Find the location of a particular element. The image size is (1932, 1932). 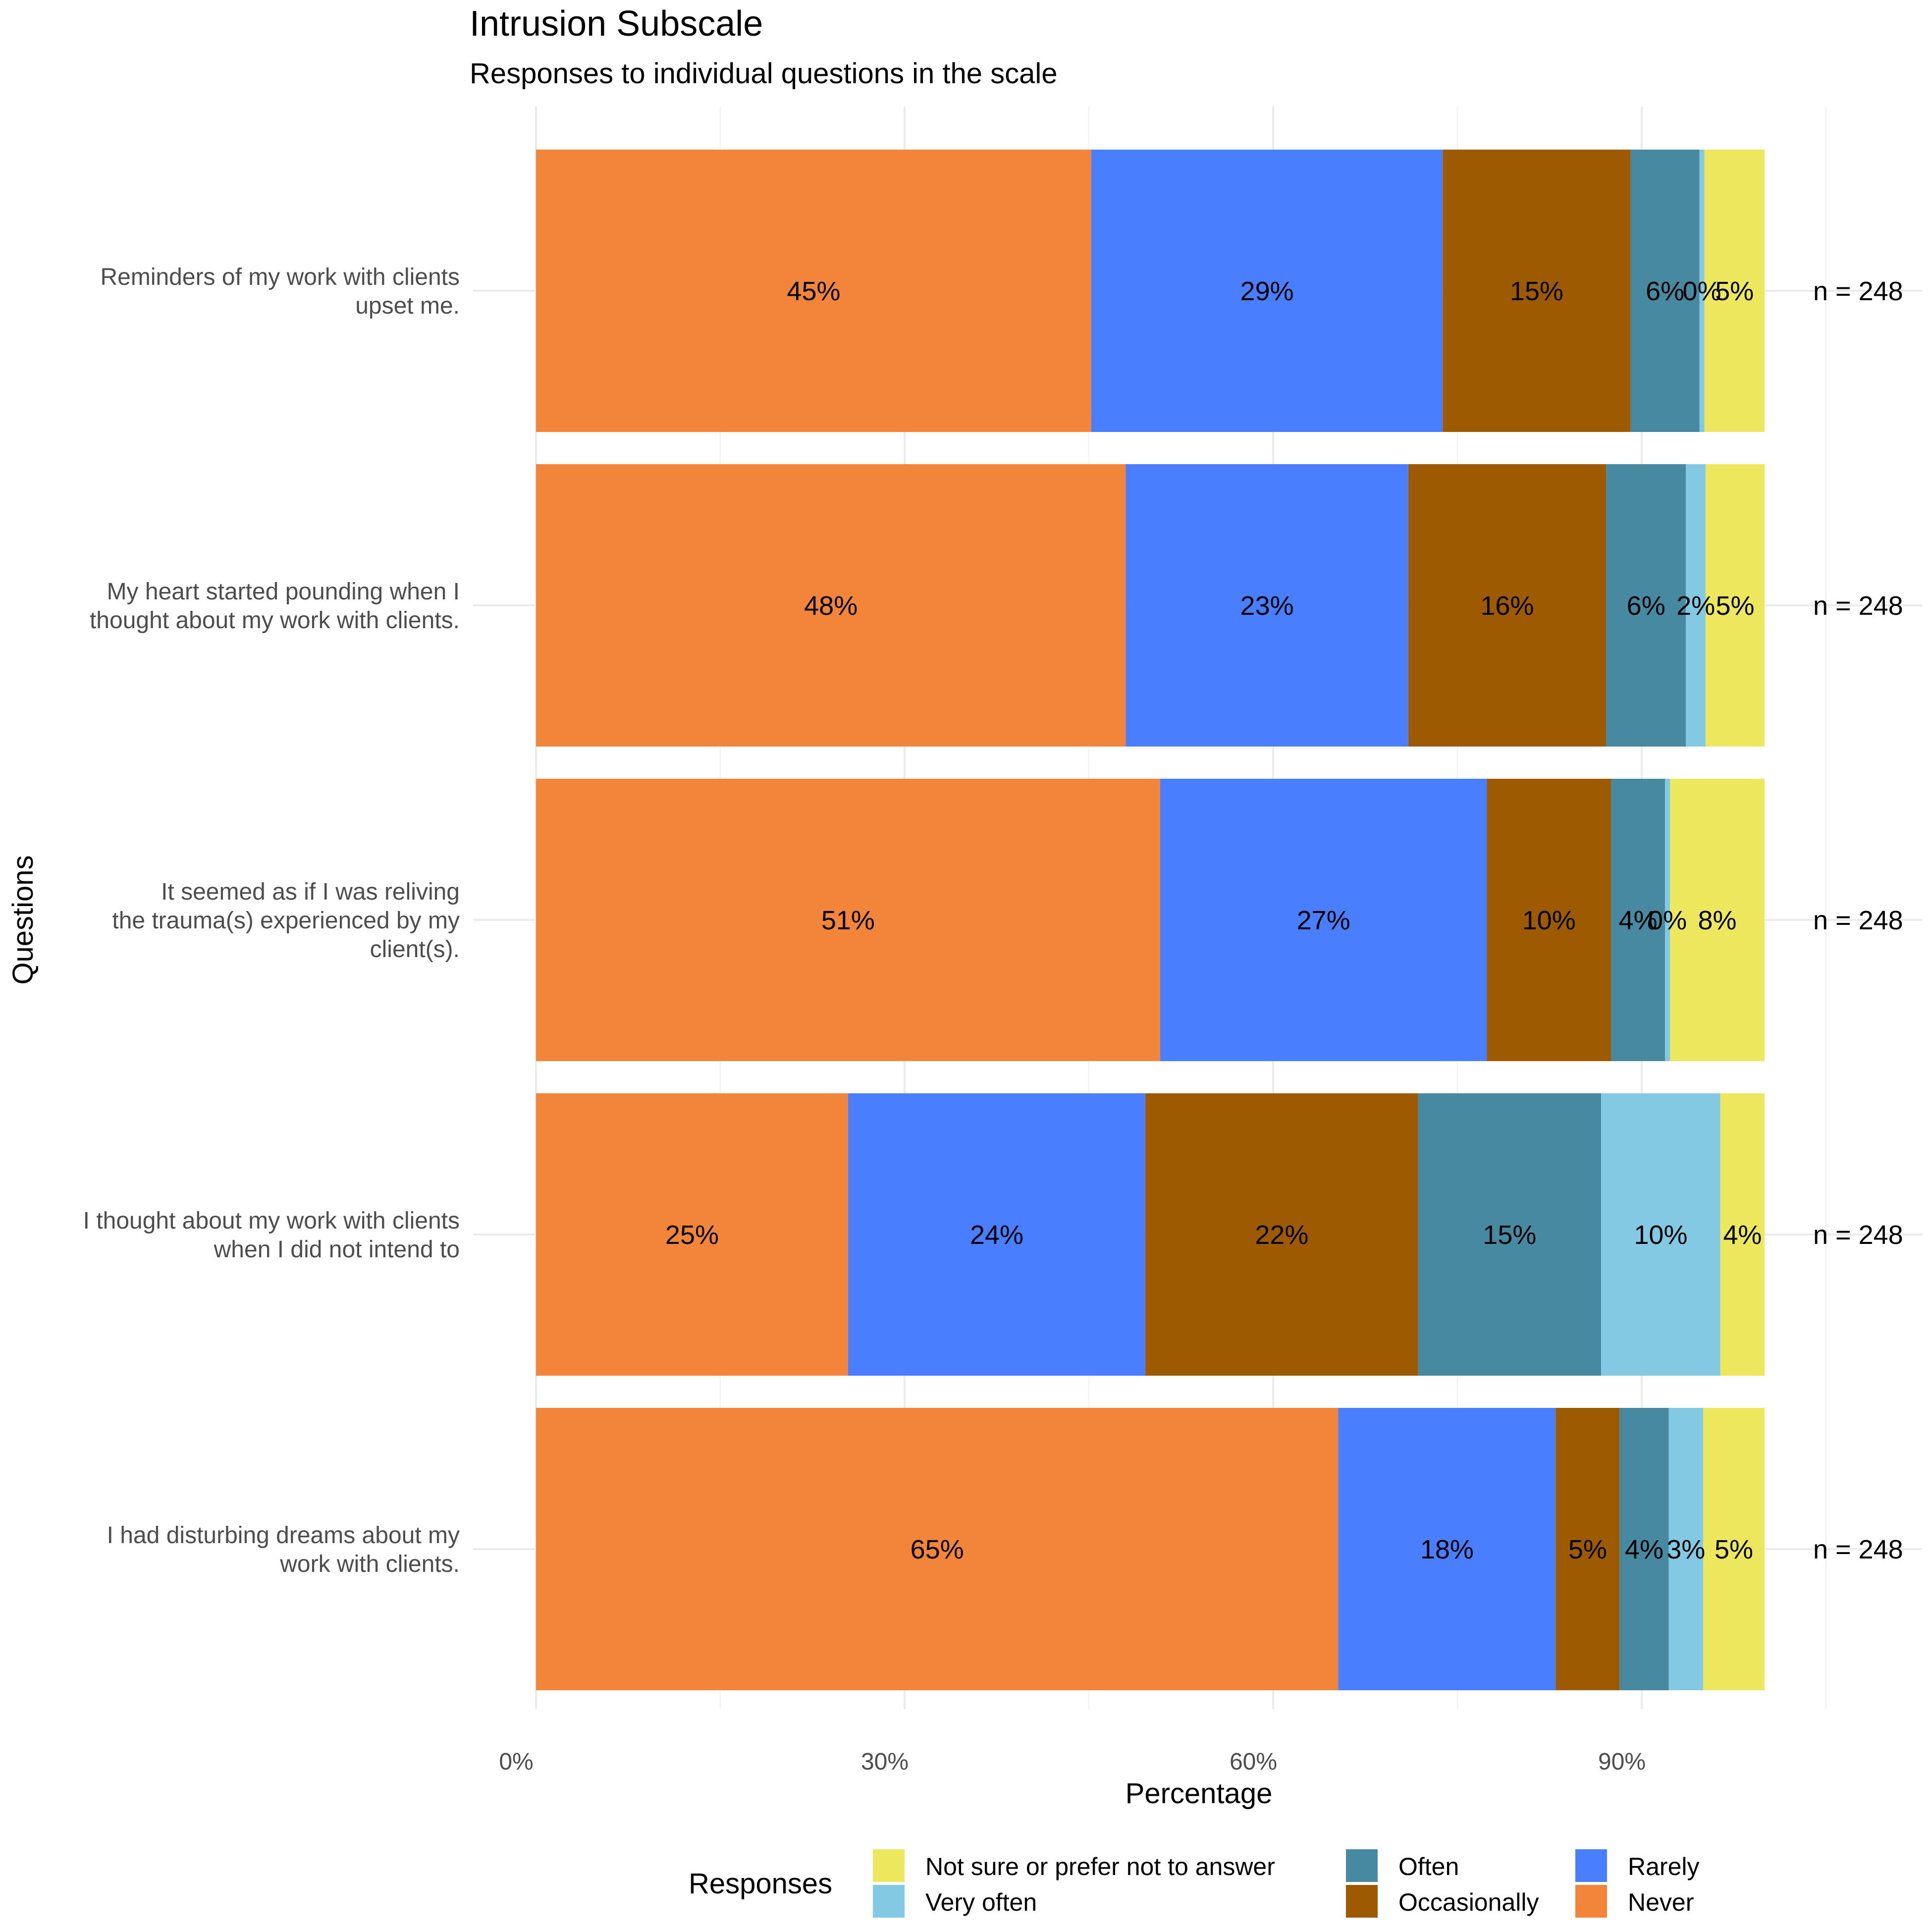

bar-row: 65% 18% 5% 4% 3% 5% n = 248 is located at coordinates (1220, 1549).